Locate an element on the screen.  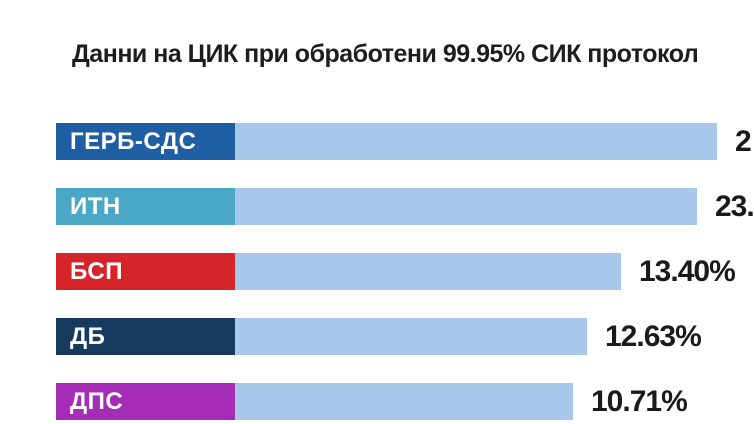
bar-value-label: 23. is located at coordinates (734, 206).